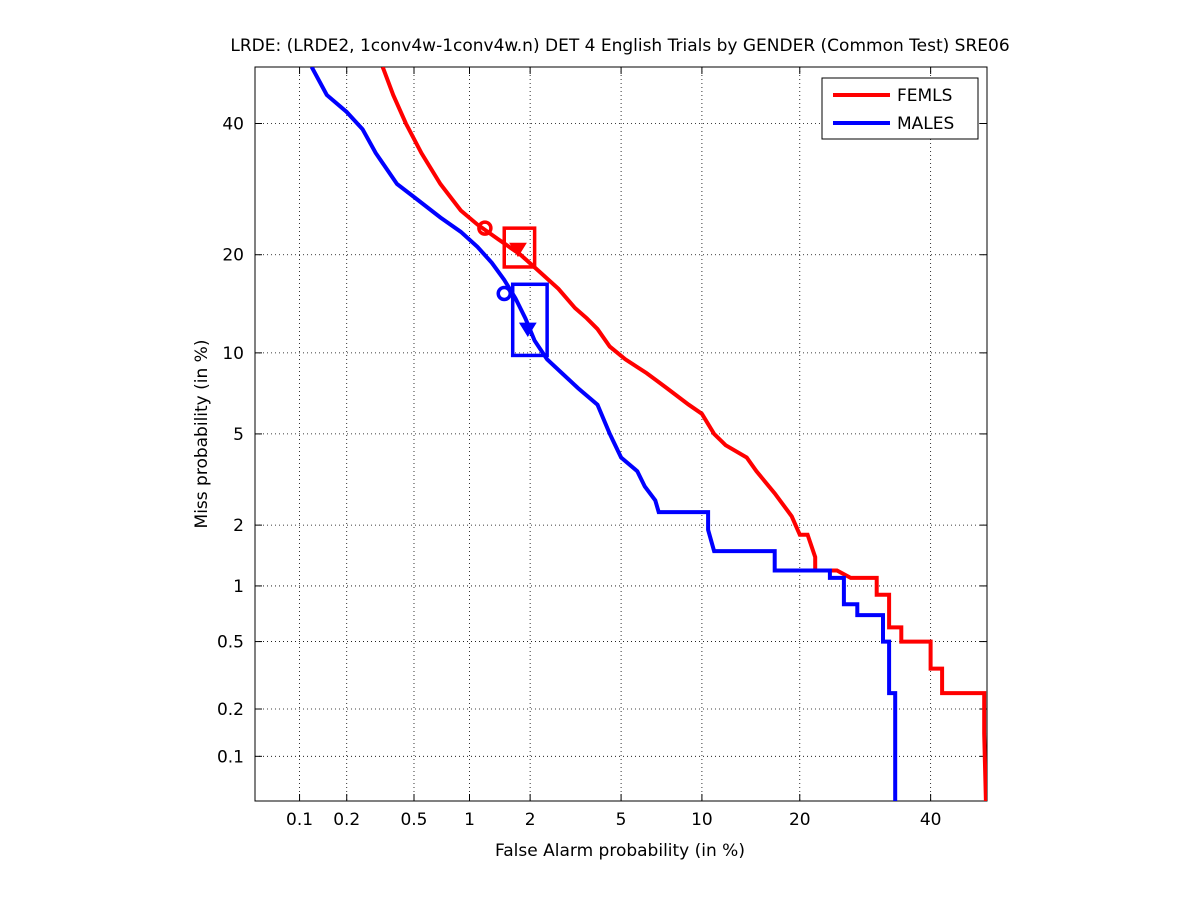 The height and width of the screenshot is (900, 1201). Describe the element at coordinates (202, 434) in the screenshot. I see `y-axis-label: Miss probability (in %)` at that location.